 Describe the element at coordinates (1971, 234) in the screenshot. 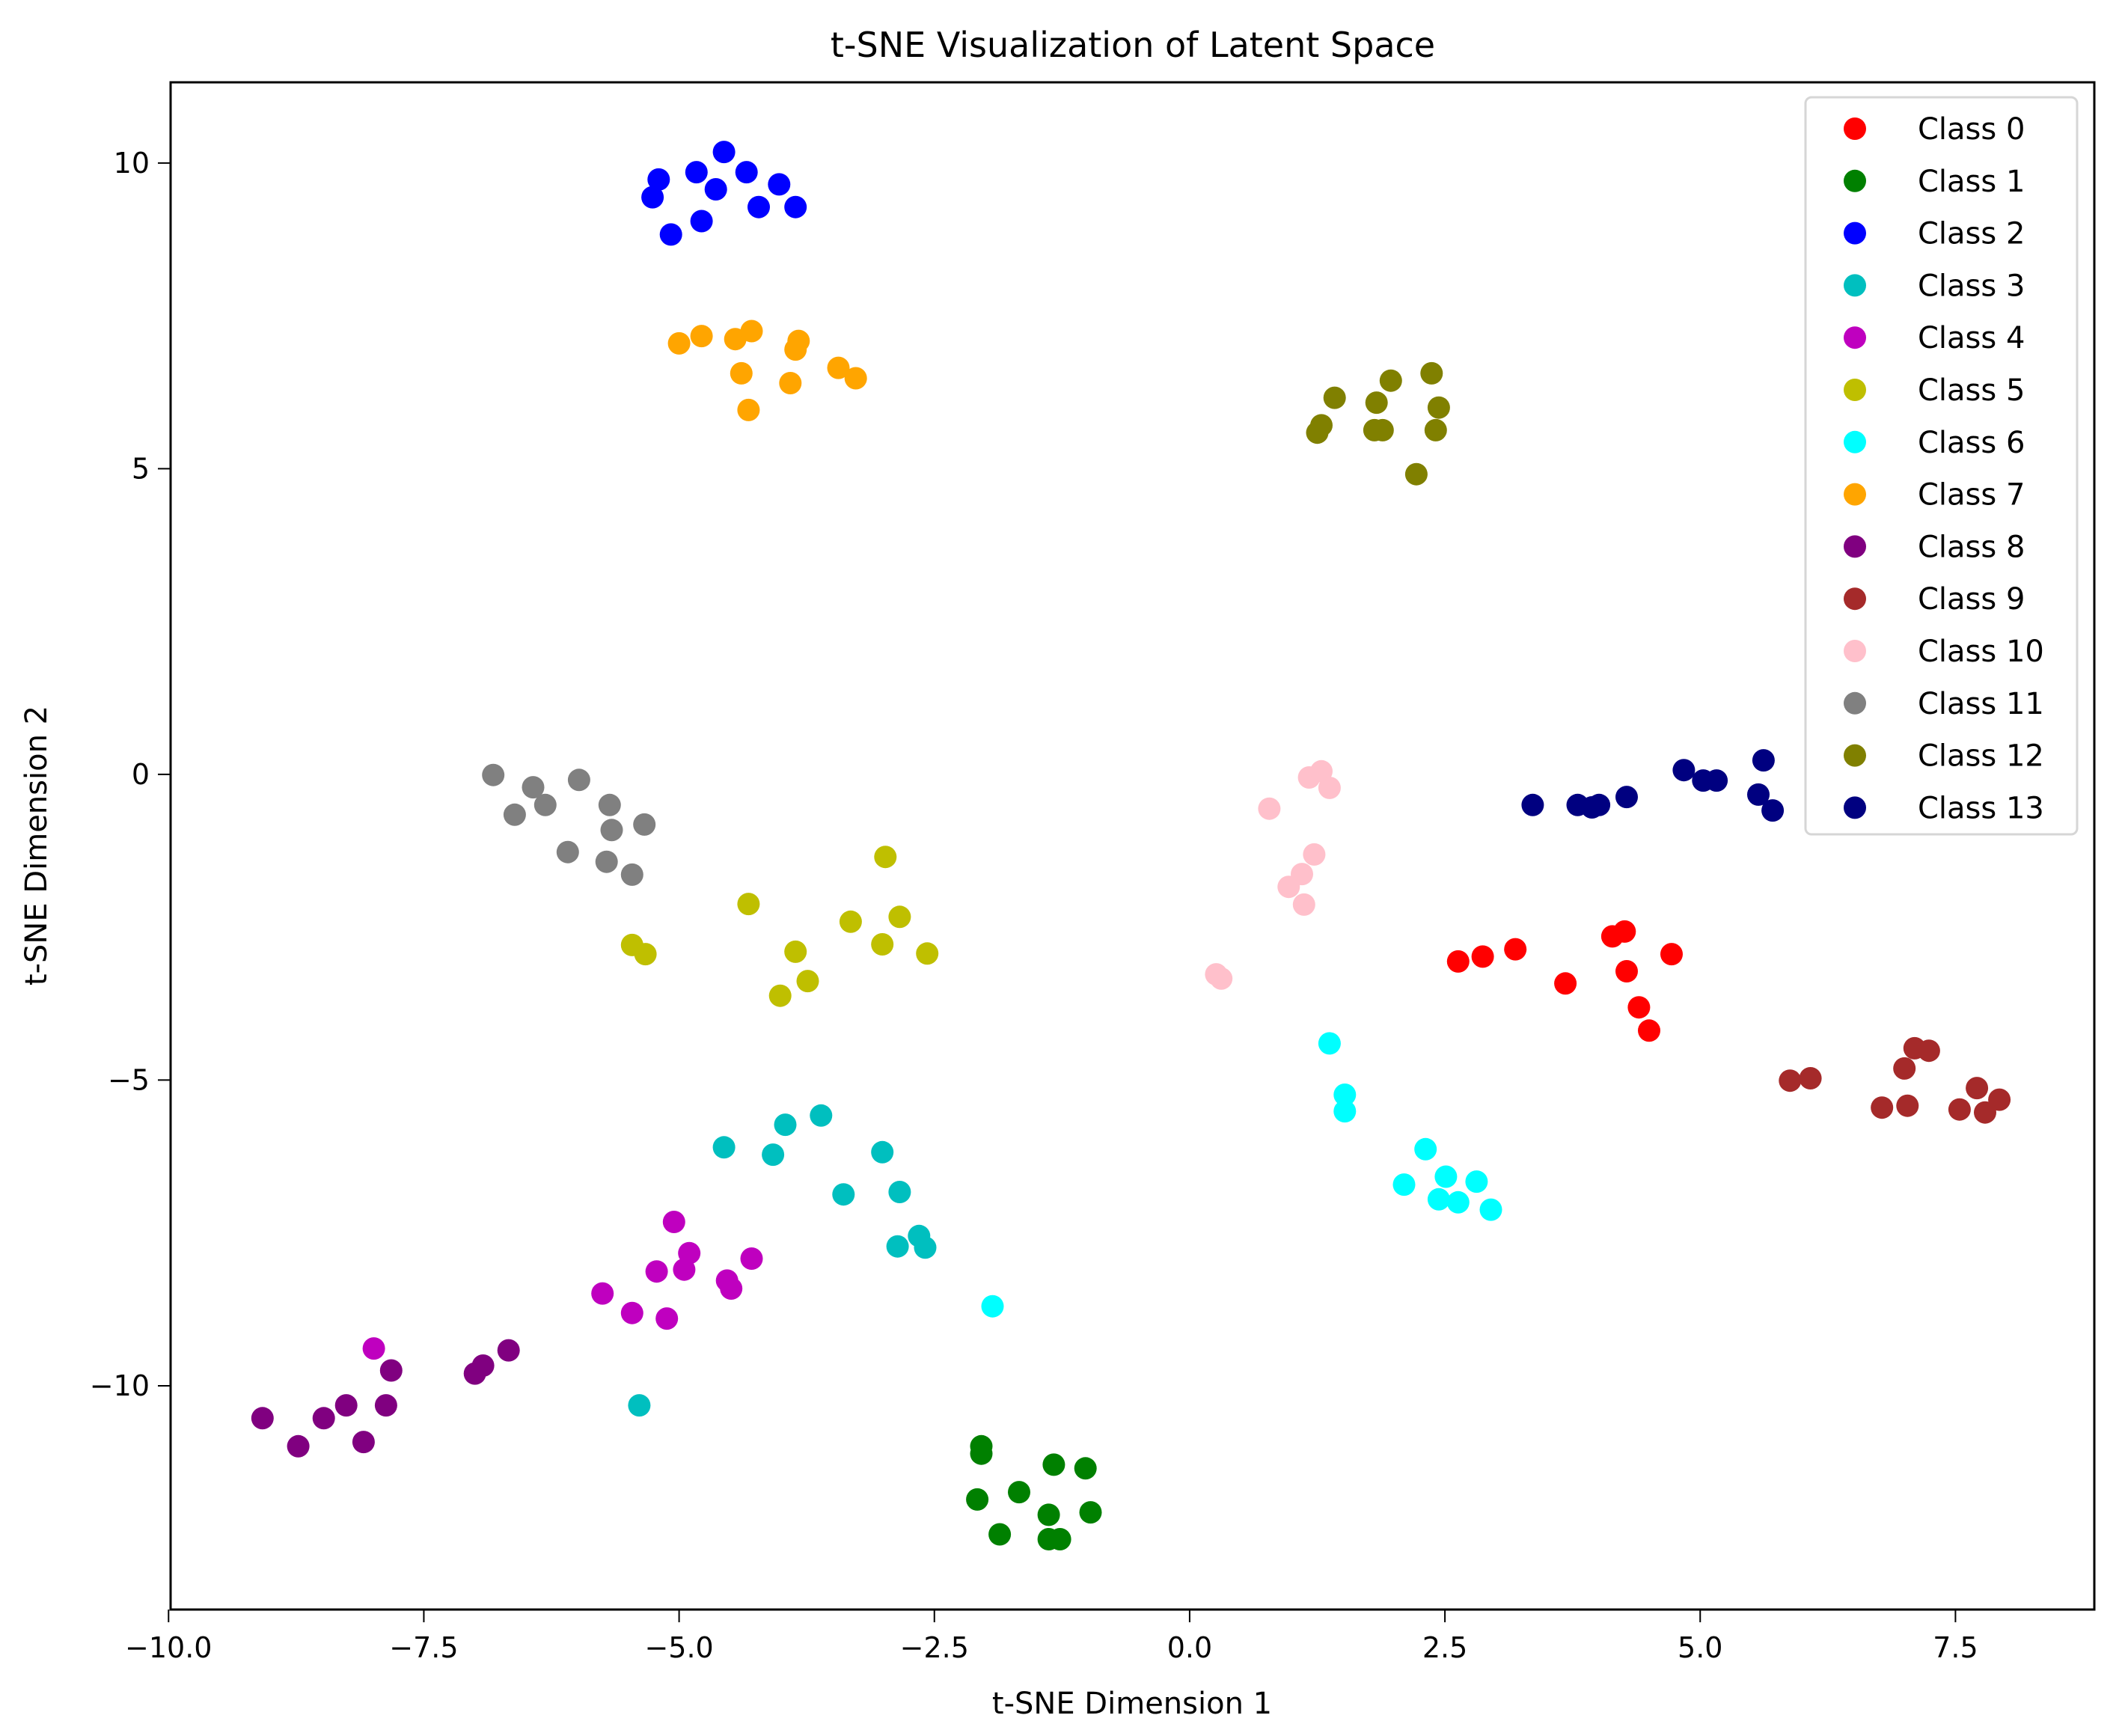

I see `legend-label: Class 2` at that location.